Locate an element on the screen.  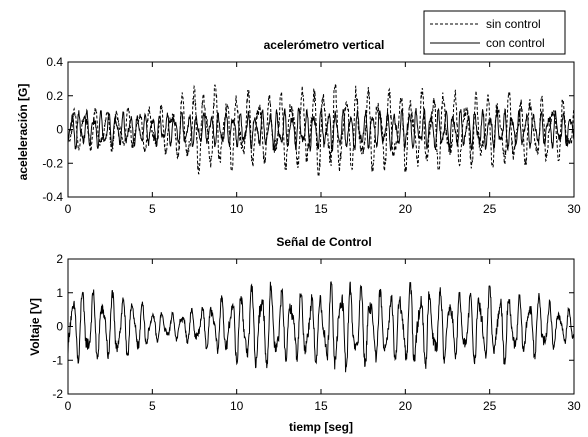
y-tick-label: -2 is located at coordinates (57, 394).